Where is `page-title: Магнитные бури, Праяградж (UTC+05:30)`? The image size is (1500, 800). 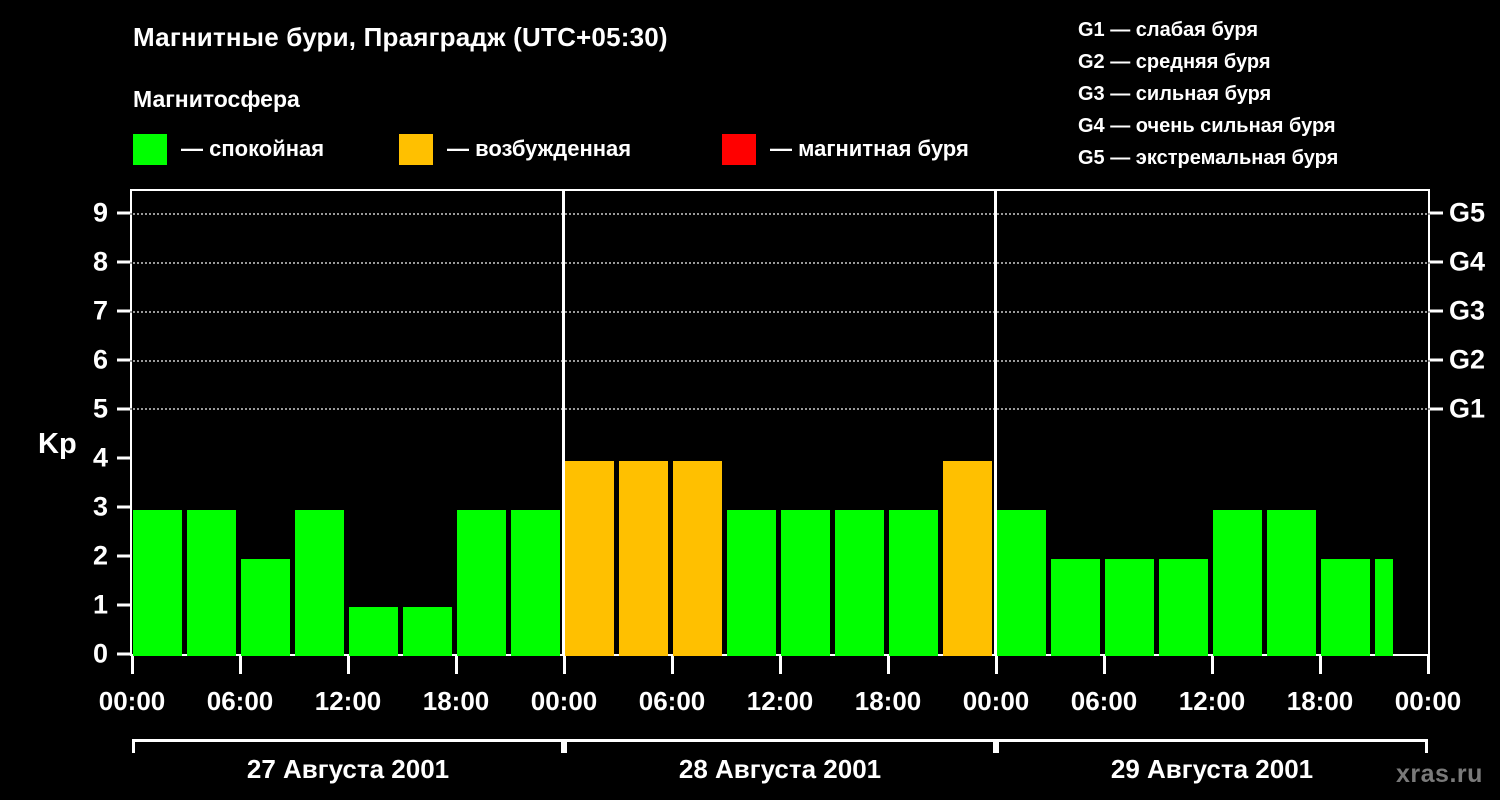 page-title: Магнитные бури, Праяградж (UTC+05:30) is located at coordinates (400, 37).